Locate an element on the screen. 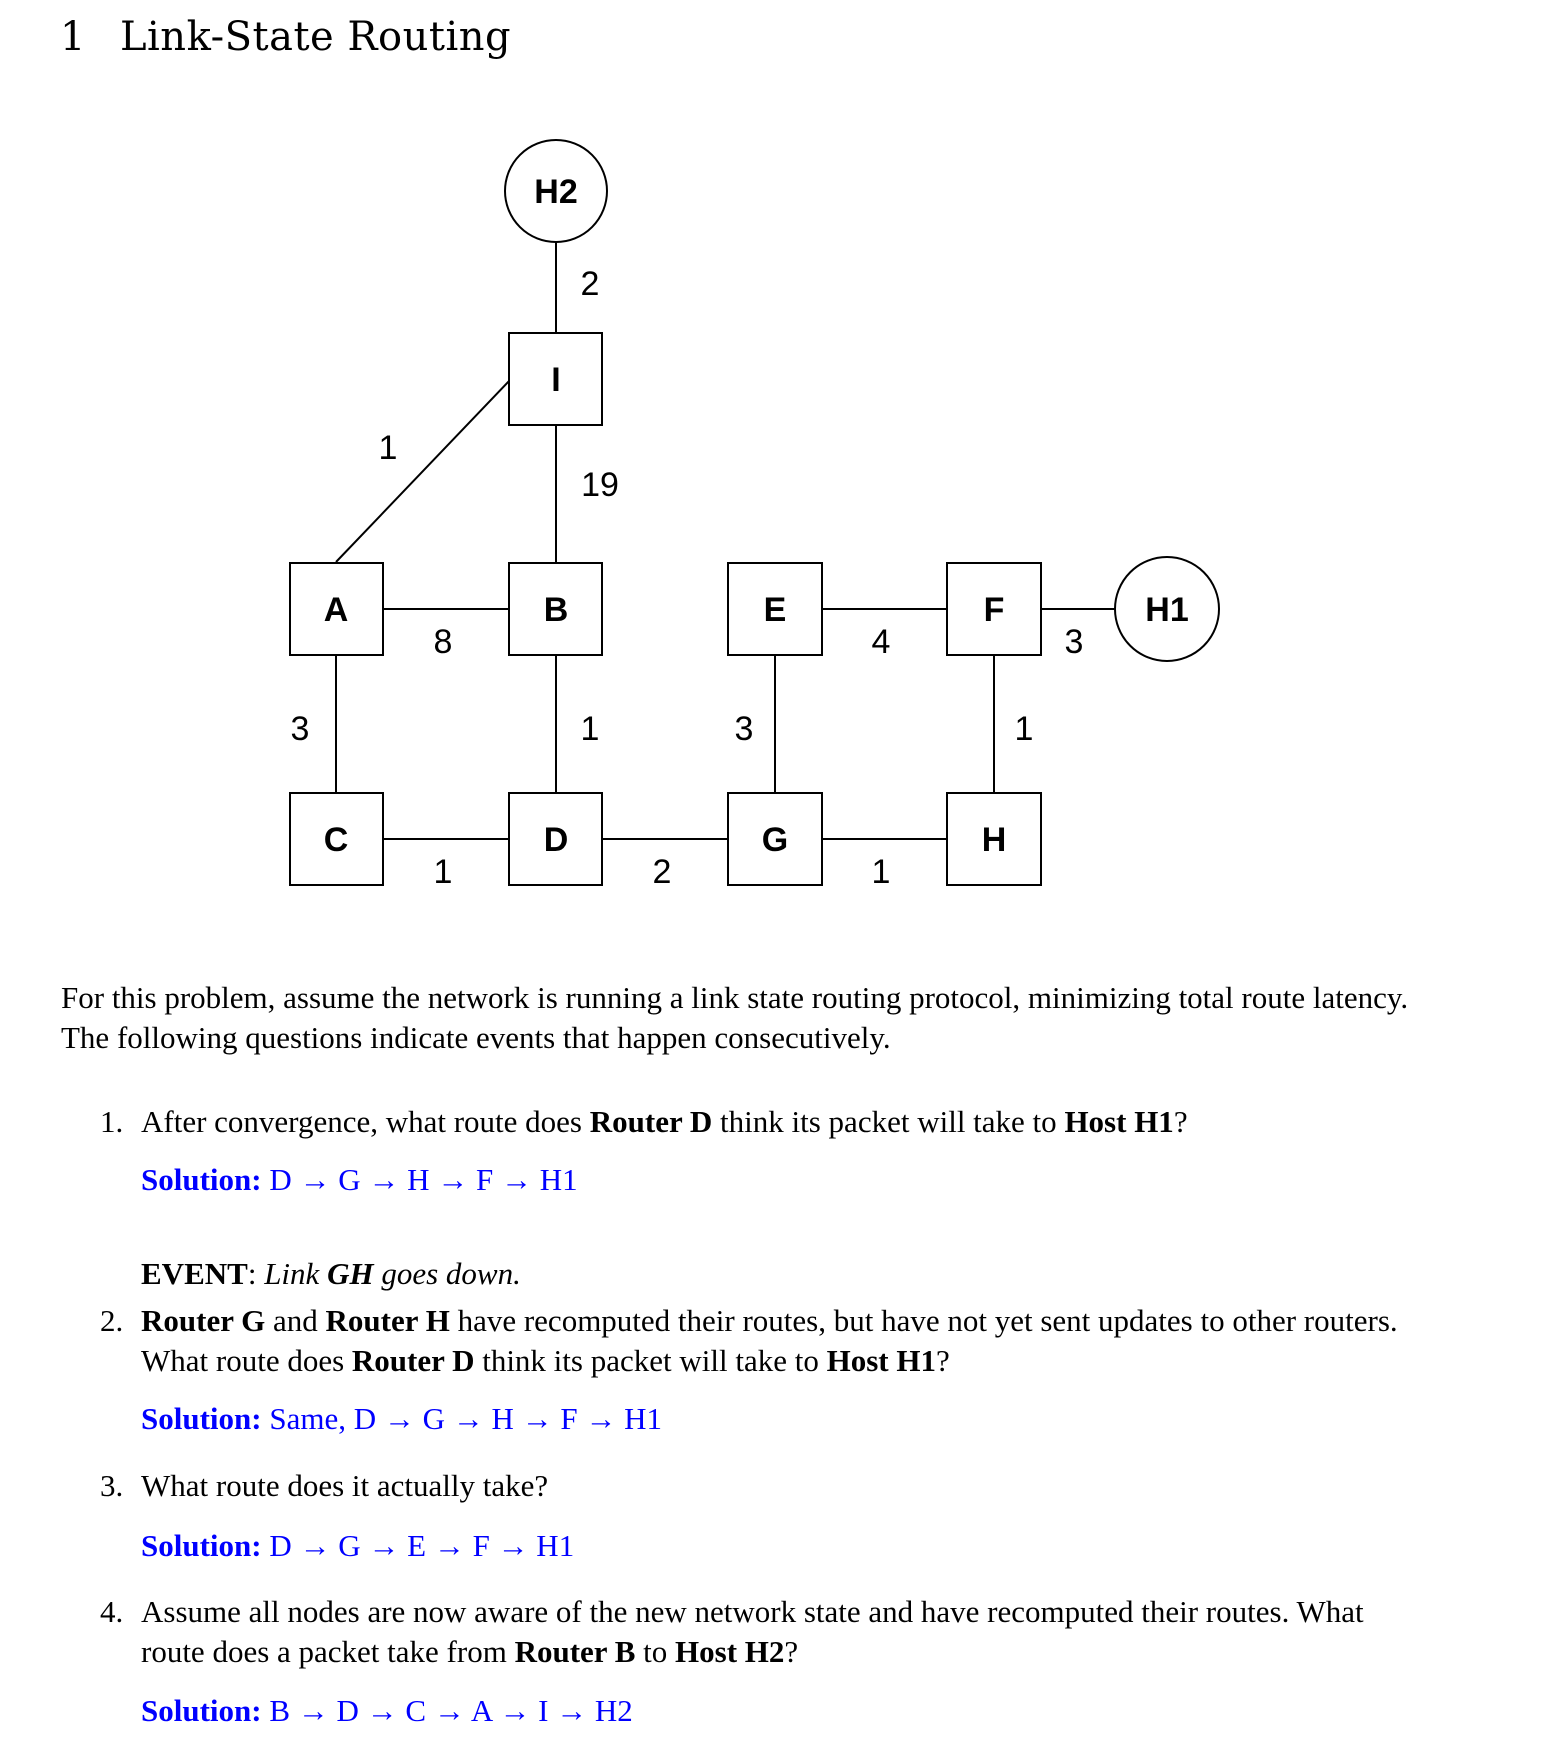 The width and height of the screenshot is (1550, 1746). section-heading: 1 Link-State Routing is located at coordinates (285, 37).